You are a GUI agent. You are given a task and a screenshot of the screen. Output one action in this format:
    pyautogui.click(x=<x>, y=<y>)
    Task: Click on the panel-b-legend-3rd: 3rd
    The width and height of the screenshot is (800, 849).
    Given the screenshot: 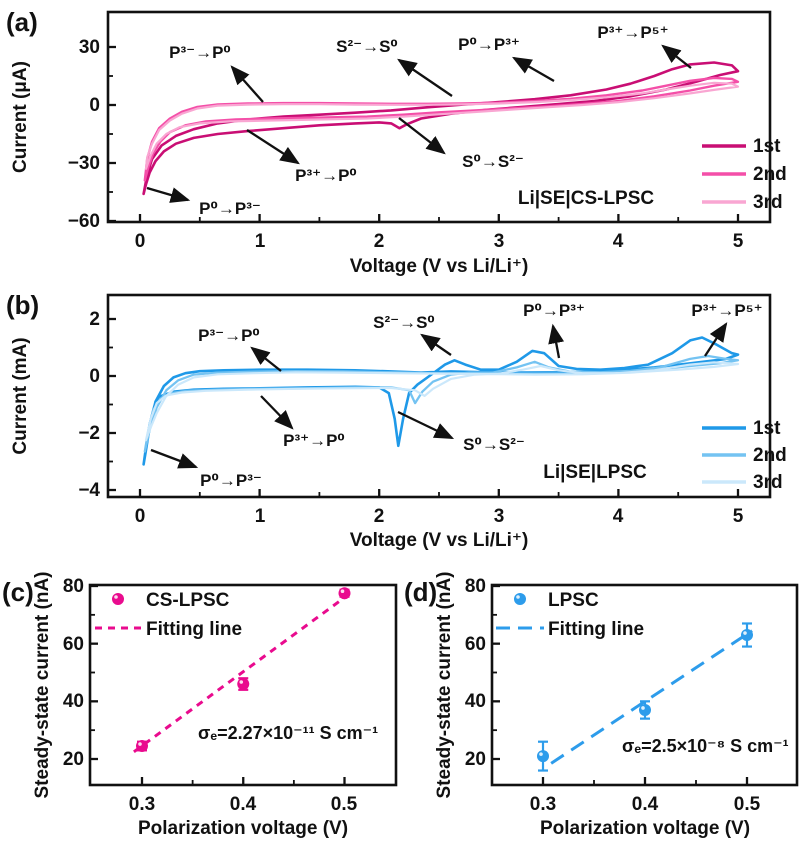 What is the action you would take?
    pyautogui.click(x=768, y=482)
    